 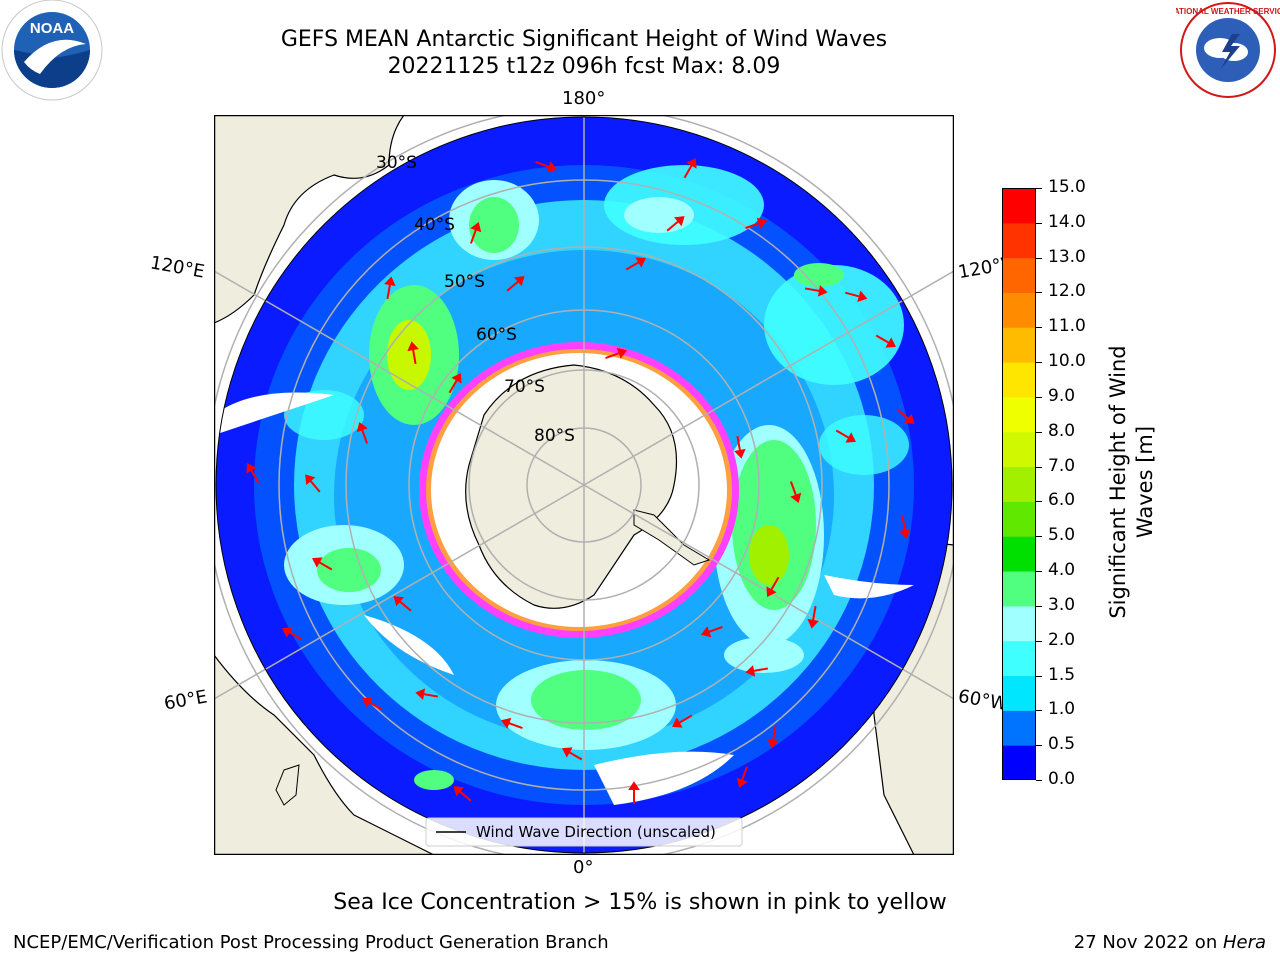 I want to click on africa-landmass, so click(x=324, y=754).